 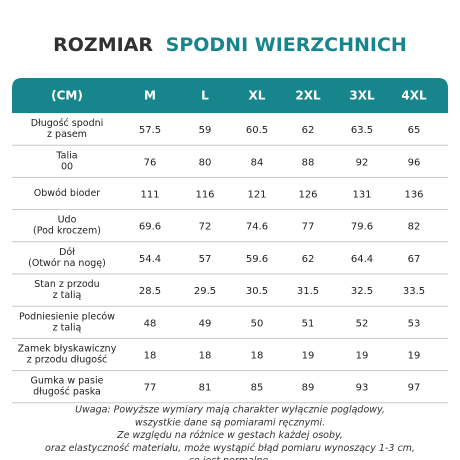 What do you see at coordinates (230, 458) in the screenshot?
I see `note-line: co jest normalne.` at bounding box center [230, 458].